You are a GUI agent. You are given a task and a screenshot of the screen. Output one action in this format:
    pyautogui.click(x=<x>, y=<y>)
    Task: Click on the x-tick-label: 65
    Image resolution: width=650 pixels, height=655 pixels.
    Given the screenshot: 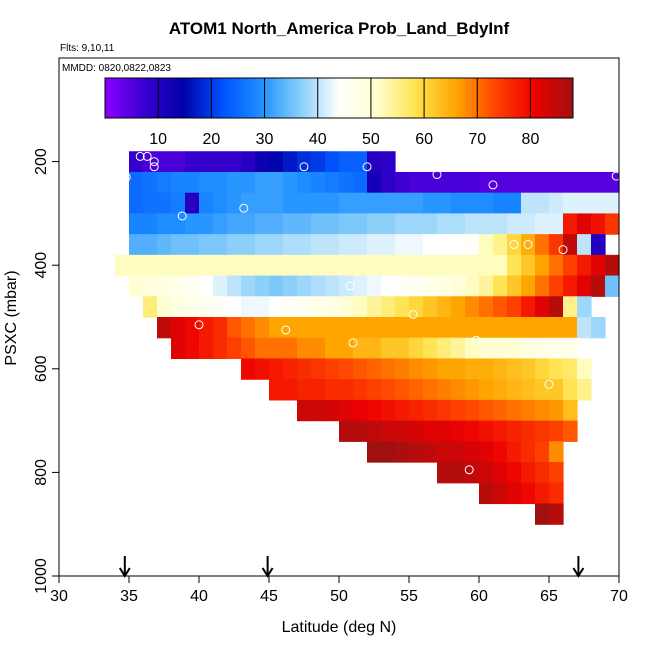 What is the action you would take?
    pyautogui.click(x=549, y=596)
    